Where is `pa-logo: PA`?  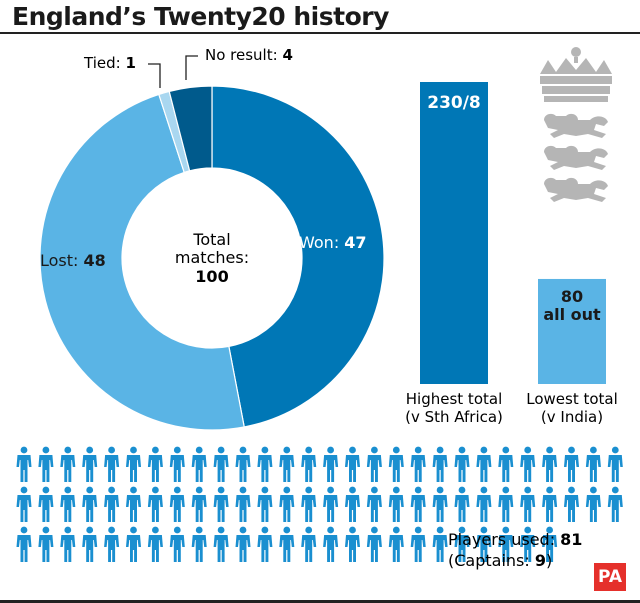
pa-logo: PA is located at coordinates (610, 577).